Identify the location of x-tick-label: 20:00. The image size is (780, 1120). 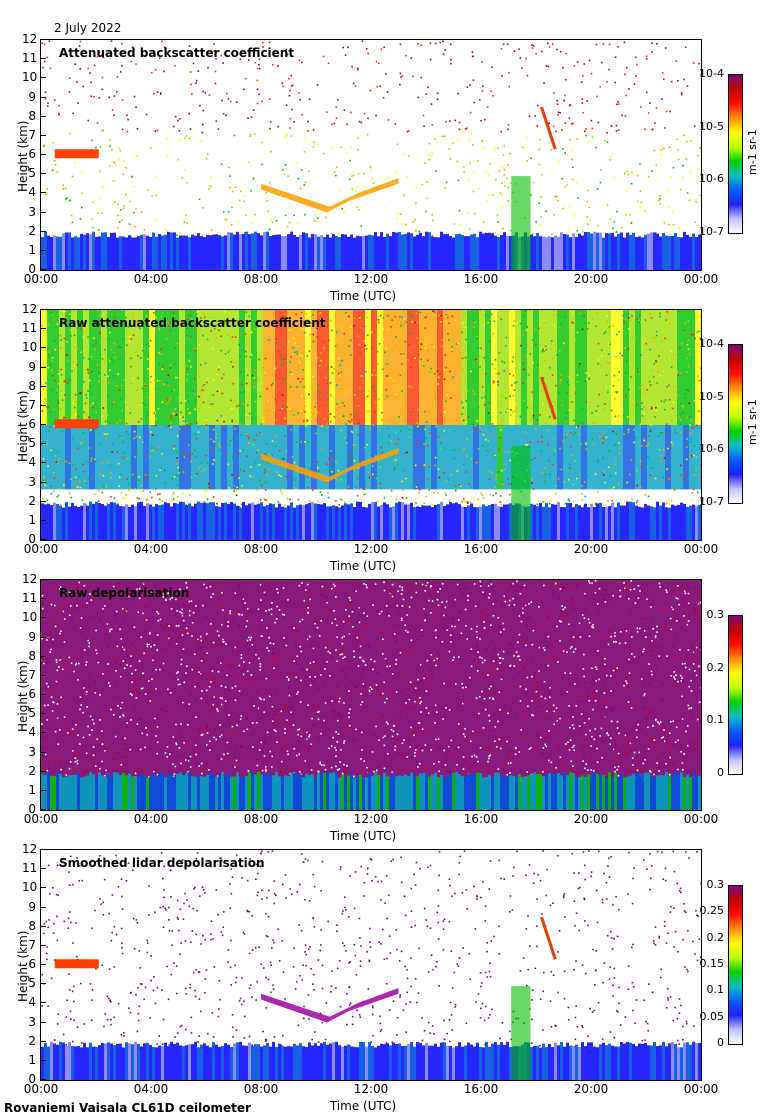
(591, 279).